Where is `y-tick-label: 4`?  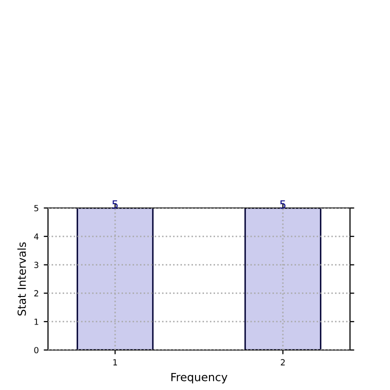
y-tick-label: 4 is located at coordinates (36, 236).